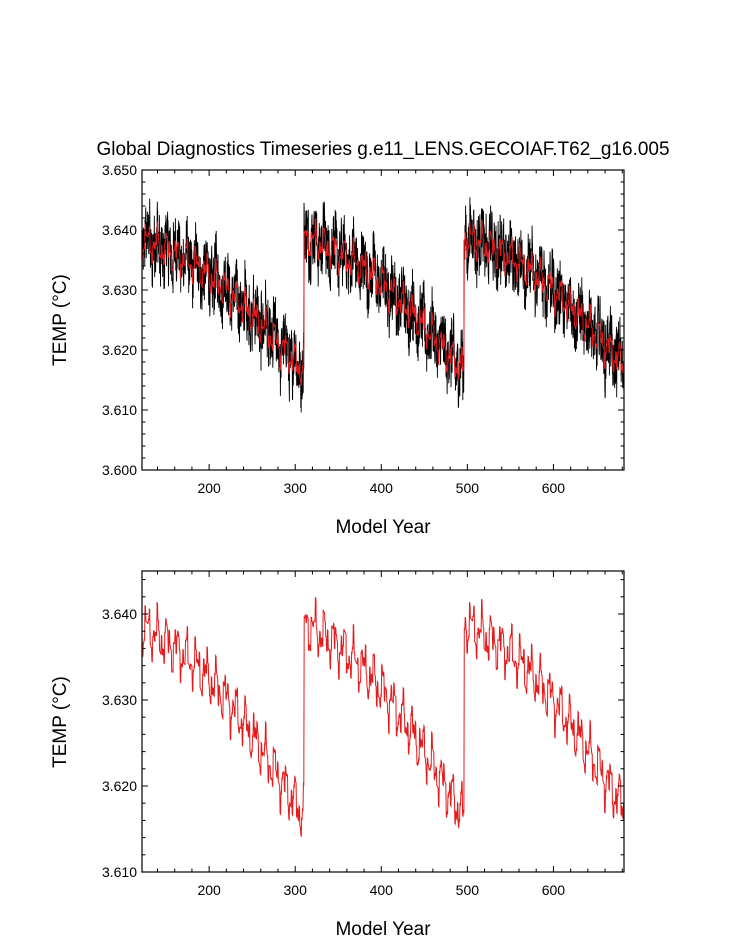 This screenshot has width=733, height=945. Describe the element at coordinates (383, 302) in the screenshot. I see `series-line-annual-running-mean` at that location.